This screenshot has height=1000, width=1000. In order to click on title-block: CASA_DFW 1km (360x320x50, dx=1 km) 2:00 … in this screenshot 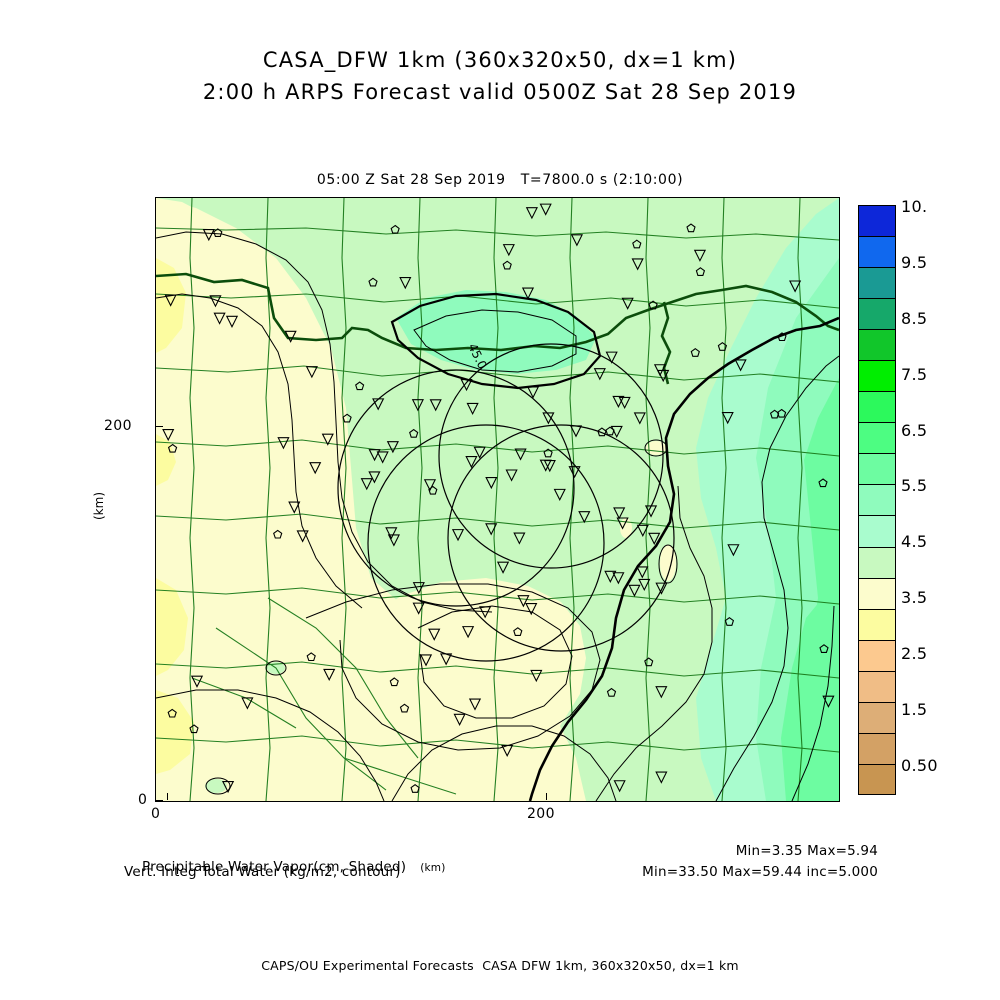, I will do `click(500, 76)`.